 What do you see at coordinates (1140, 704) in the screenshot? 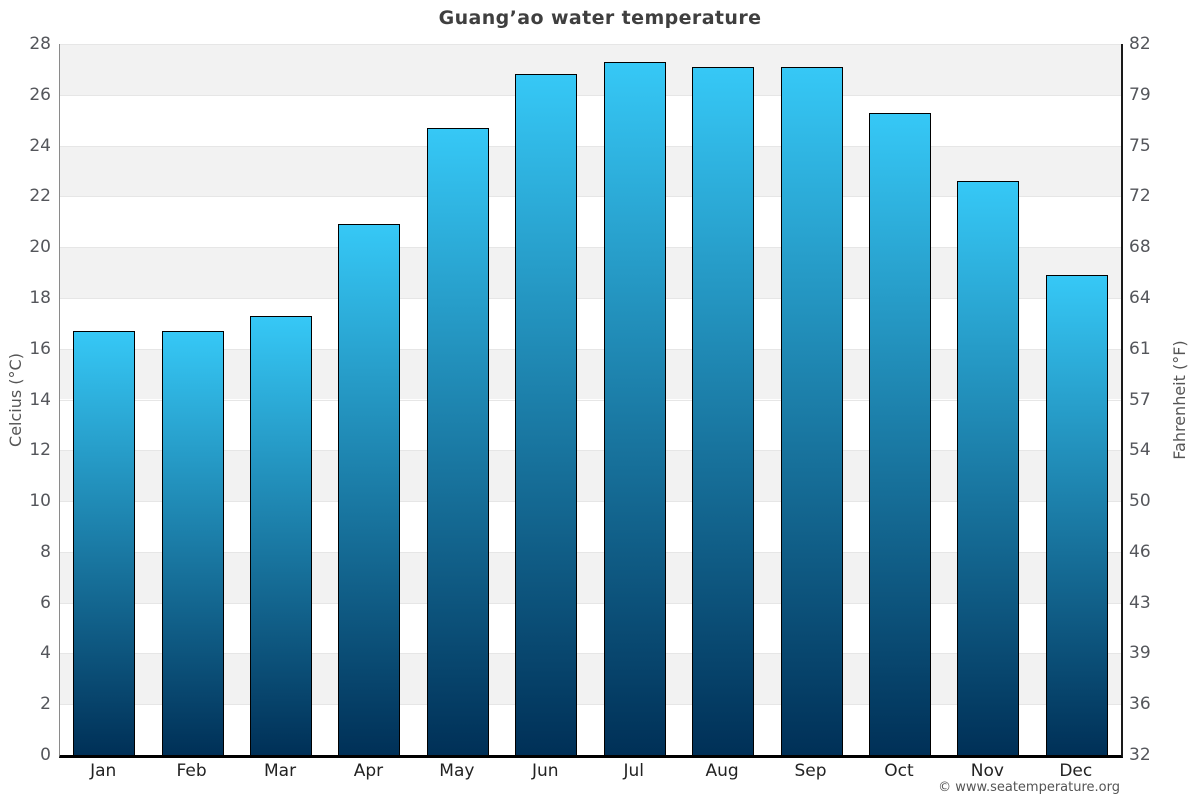
I see `tick-fahrenheit-36: 36` at bounding box center [1140, 704].